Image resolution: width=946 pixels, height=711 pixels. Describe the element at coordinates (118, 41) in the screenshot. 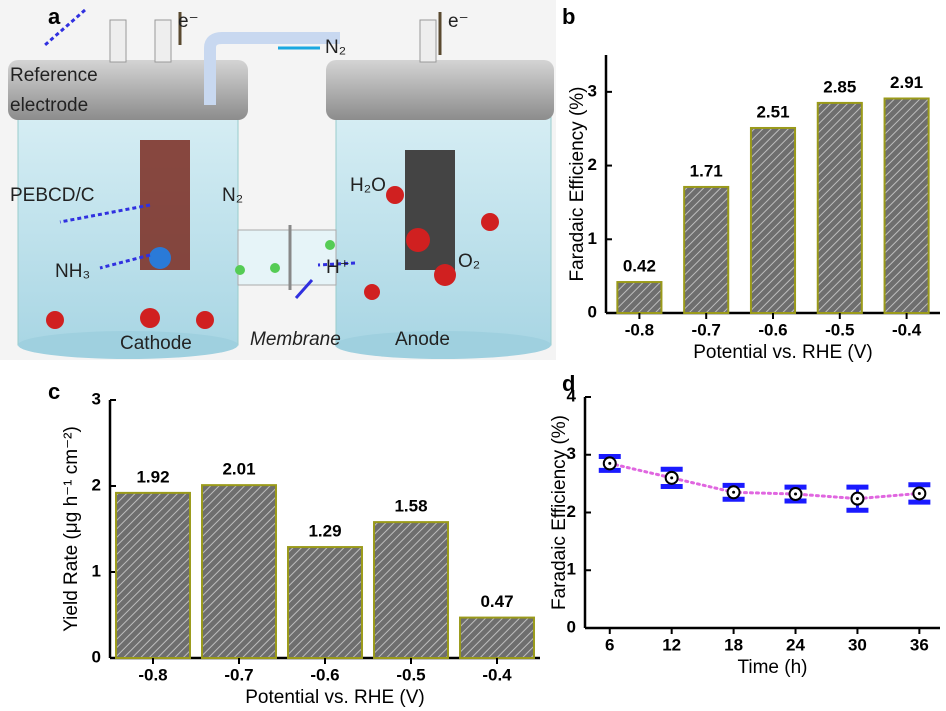

I see `cathode-terminal` at that location.